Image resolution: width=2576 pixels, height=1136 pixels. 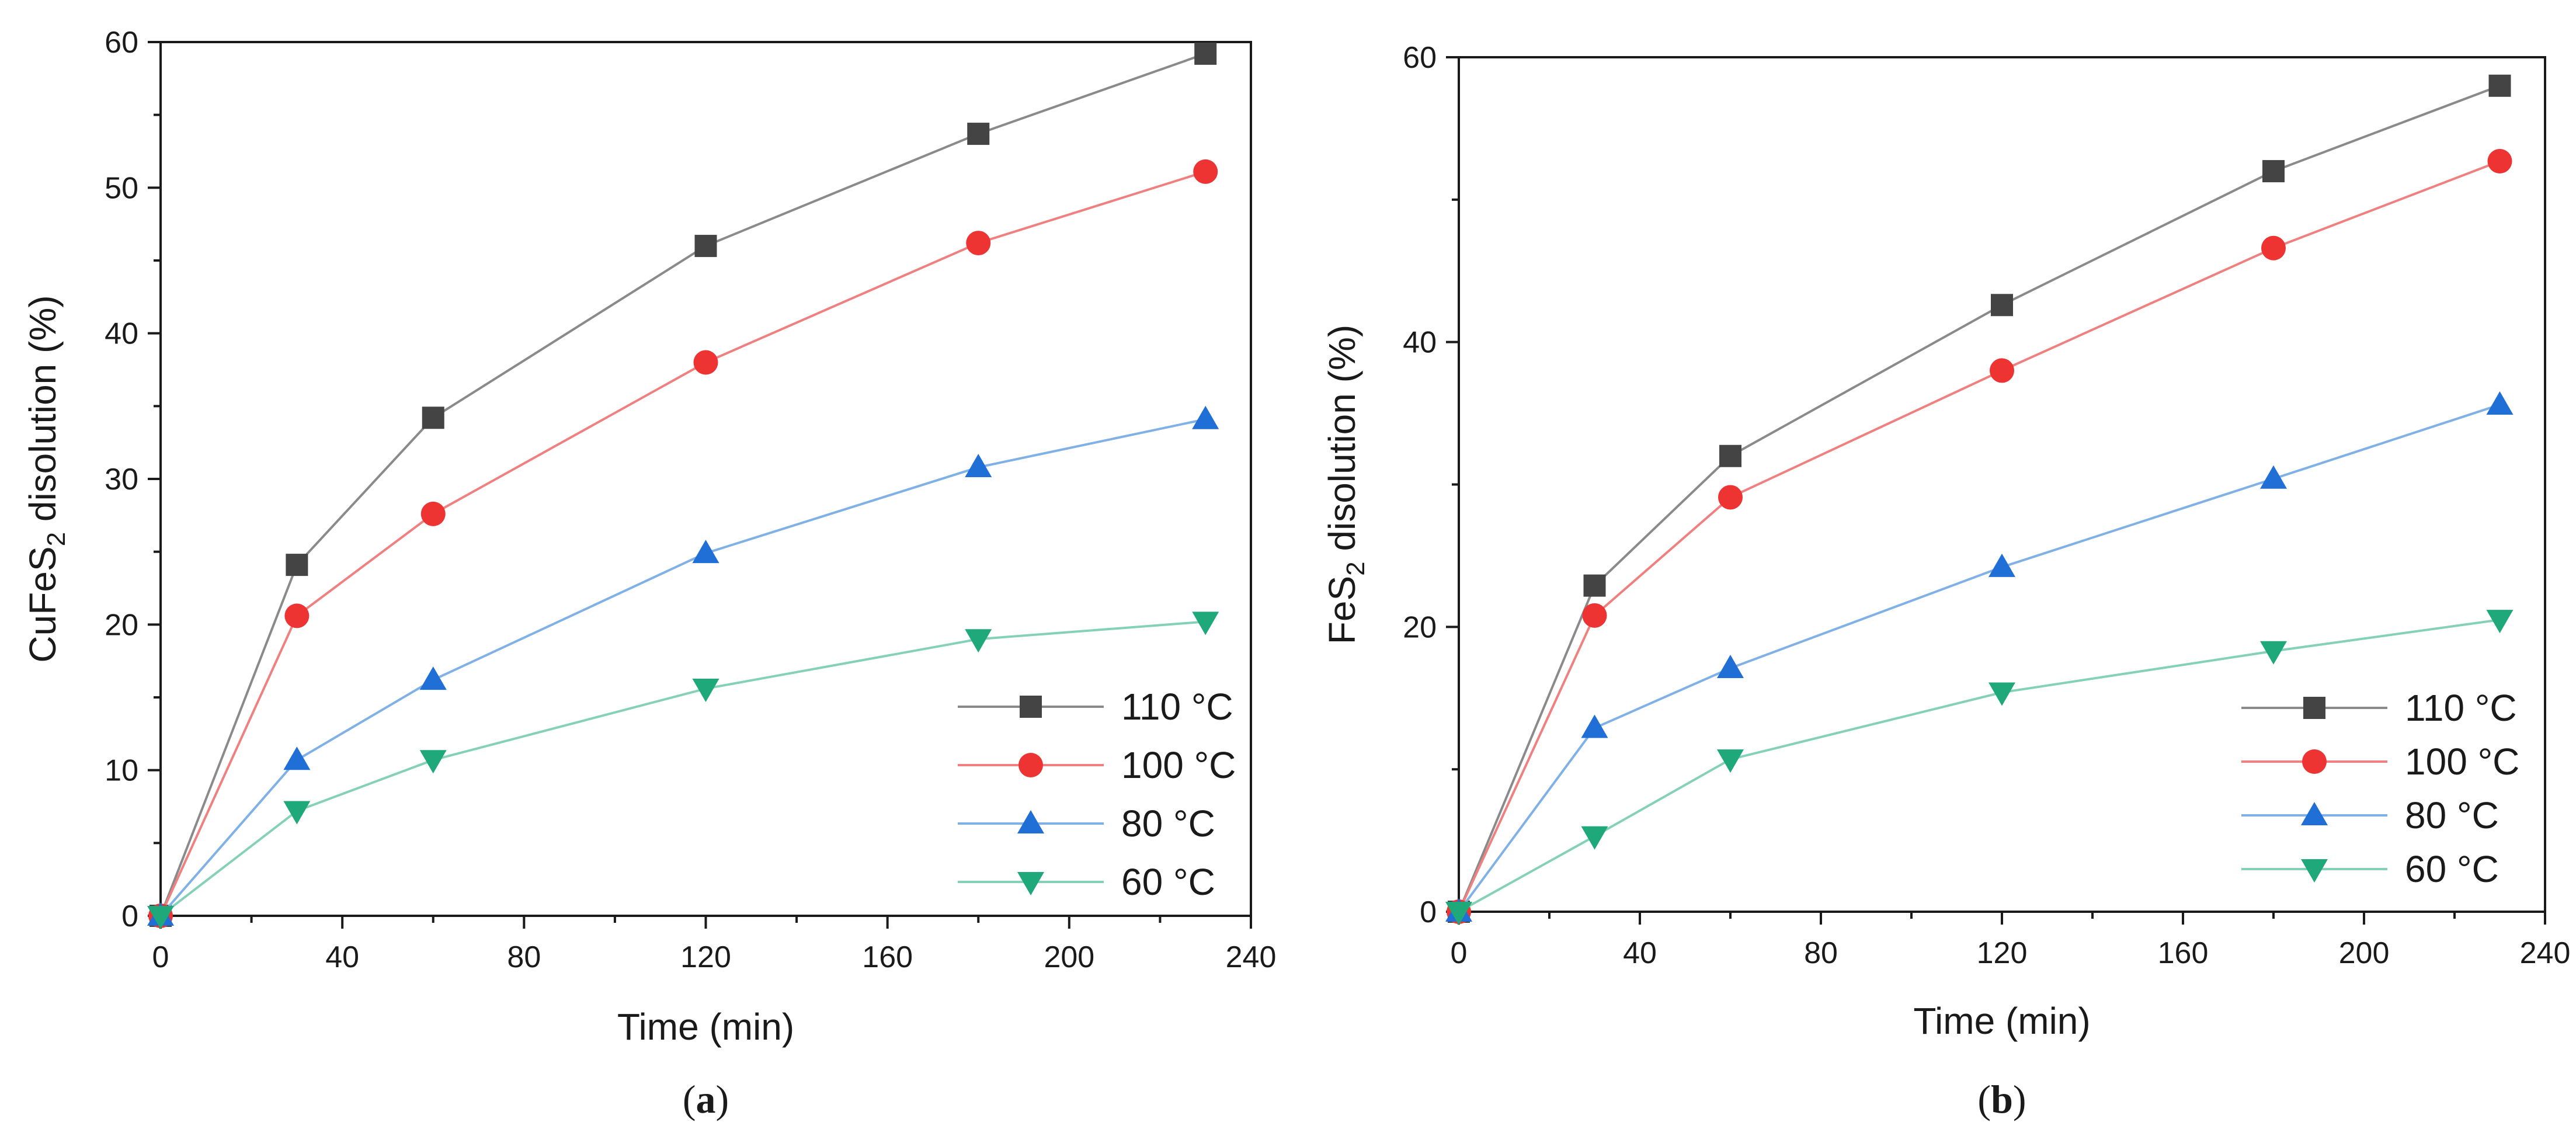 I want to click on y-axis-title: FeS2 disolution (%), so click(x=1346, y=484).